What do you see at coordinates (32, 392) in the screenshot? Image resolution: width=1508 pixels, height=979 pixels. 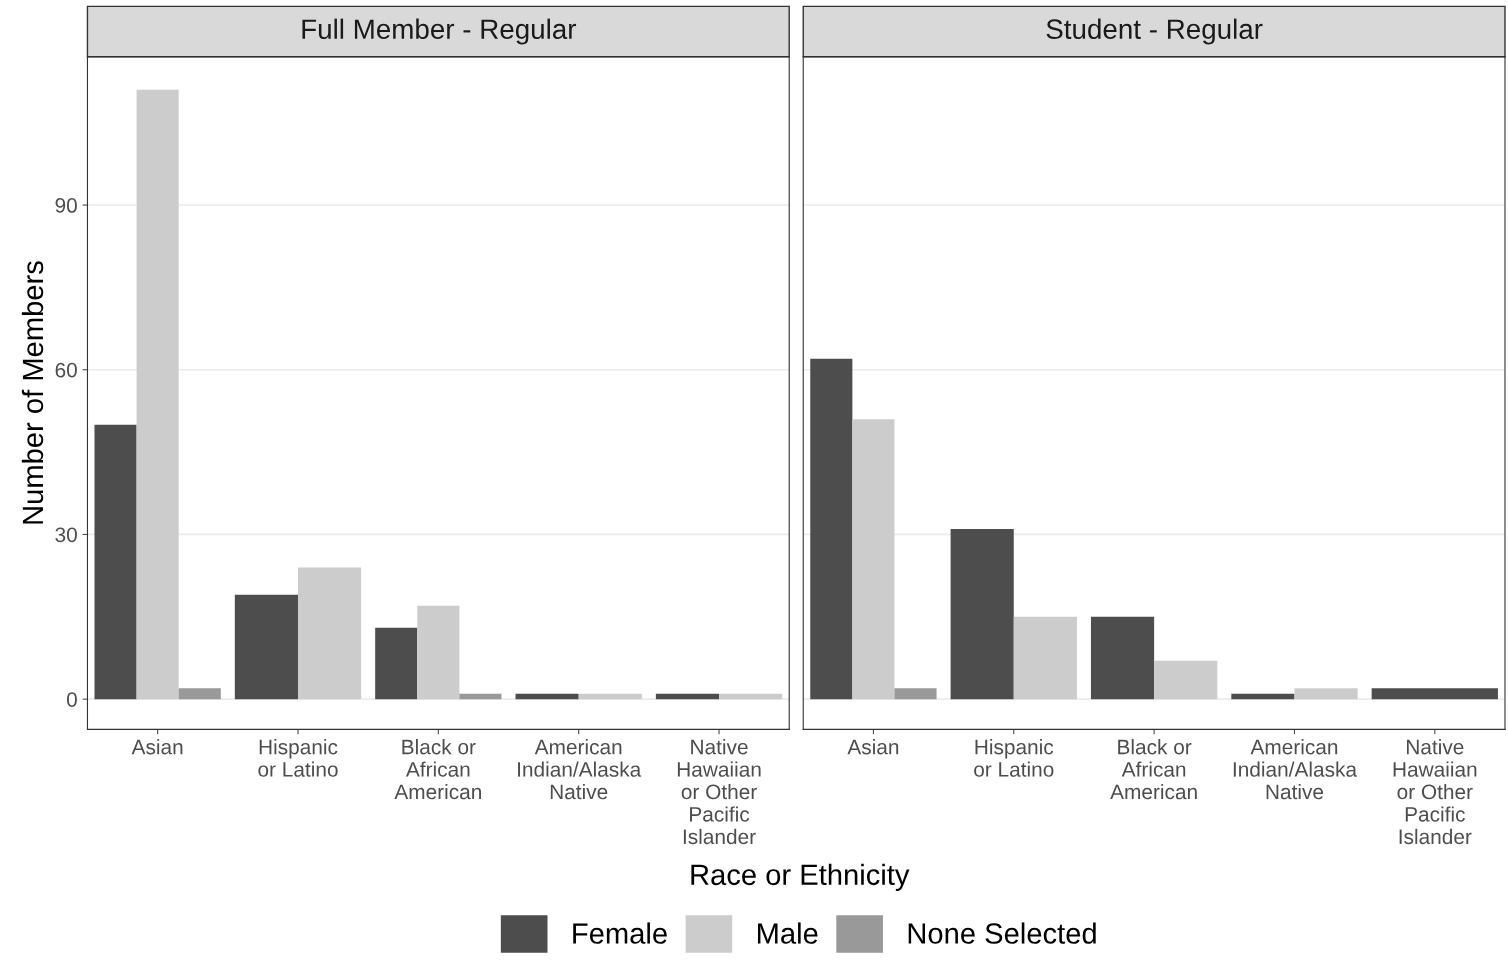 I see `y-axis-title: Number of Members` at bounding box center [32, 392].